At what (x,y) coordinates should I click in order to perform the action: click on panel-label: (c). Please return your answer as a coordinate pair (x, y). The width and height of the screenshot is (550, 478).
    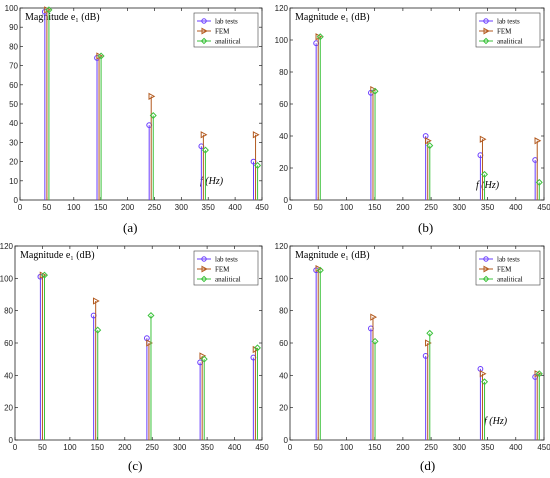
    Looking at the image, I should click on (135, 465).